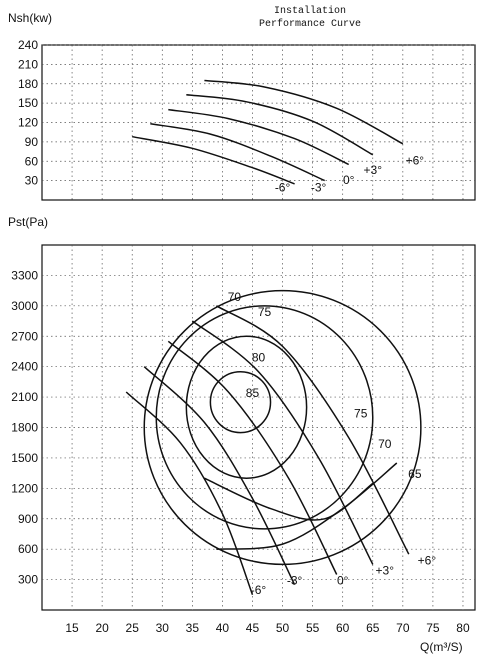 The height and width of the screenshot is (667, 499). What do you see at coordinates (24, 428) in the screenshot?
I see `pressure-y-tick: 1800` at bounding box center [24, 428].